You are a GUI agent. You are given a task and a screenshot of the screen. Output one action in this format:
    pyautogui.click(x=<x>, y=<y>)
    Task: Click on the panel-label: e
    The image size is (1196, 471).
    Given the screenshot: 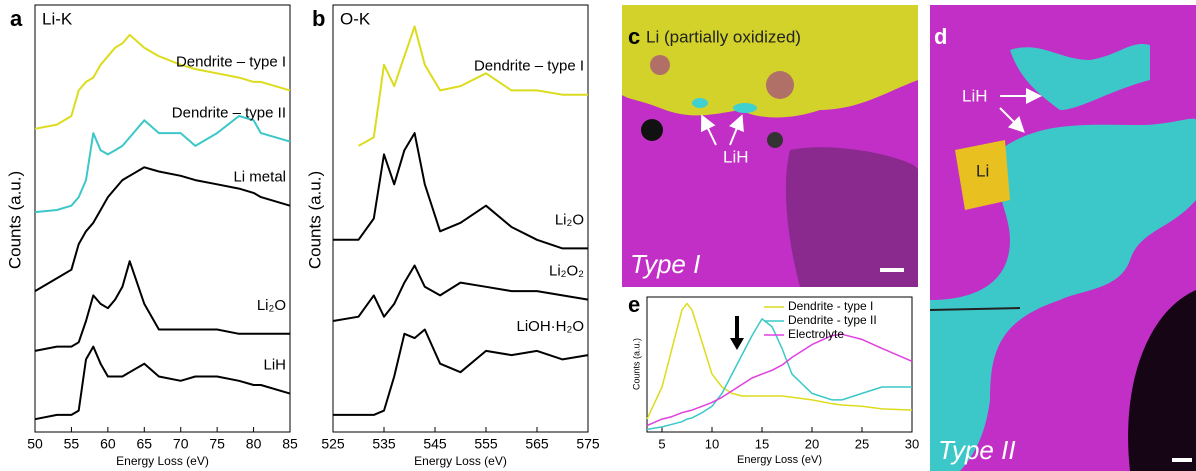 What is the action you would take?
    pyautogui.click(x=634, y=304)
    